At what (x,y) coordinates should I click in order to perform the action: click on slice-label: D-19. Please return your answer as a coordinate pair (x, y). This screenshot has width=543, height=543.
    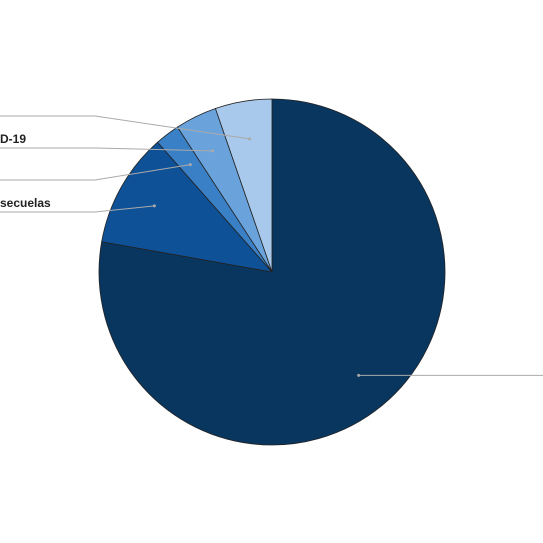
    Looking at the image, I should click on (13, 139).